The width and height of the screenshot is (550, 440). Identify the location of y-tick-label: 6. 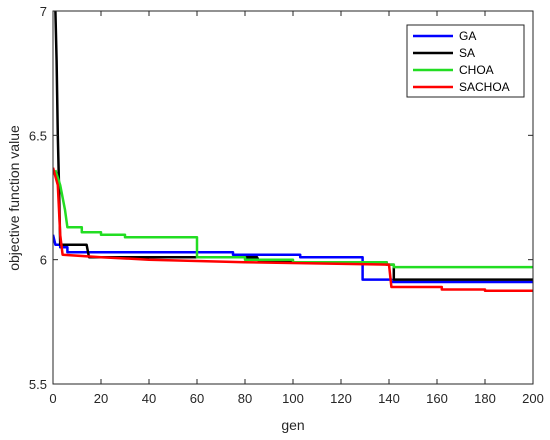
(43, 260).